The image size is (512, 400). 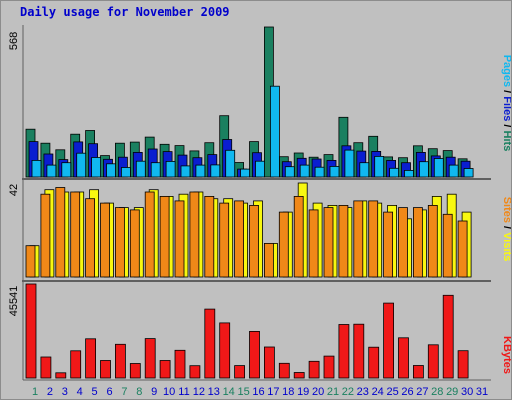 I want to click on kbytes-legend-label: KBytes, so click(x=506, y=355).